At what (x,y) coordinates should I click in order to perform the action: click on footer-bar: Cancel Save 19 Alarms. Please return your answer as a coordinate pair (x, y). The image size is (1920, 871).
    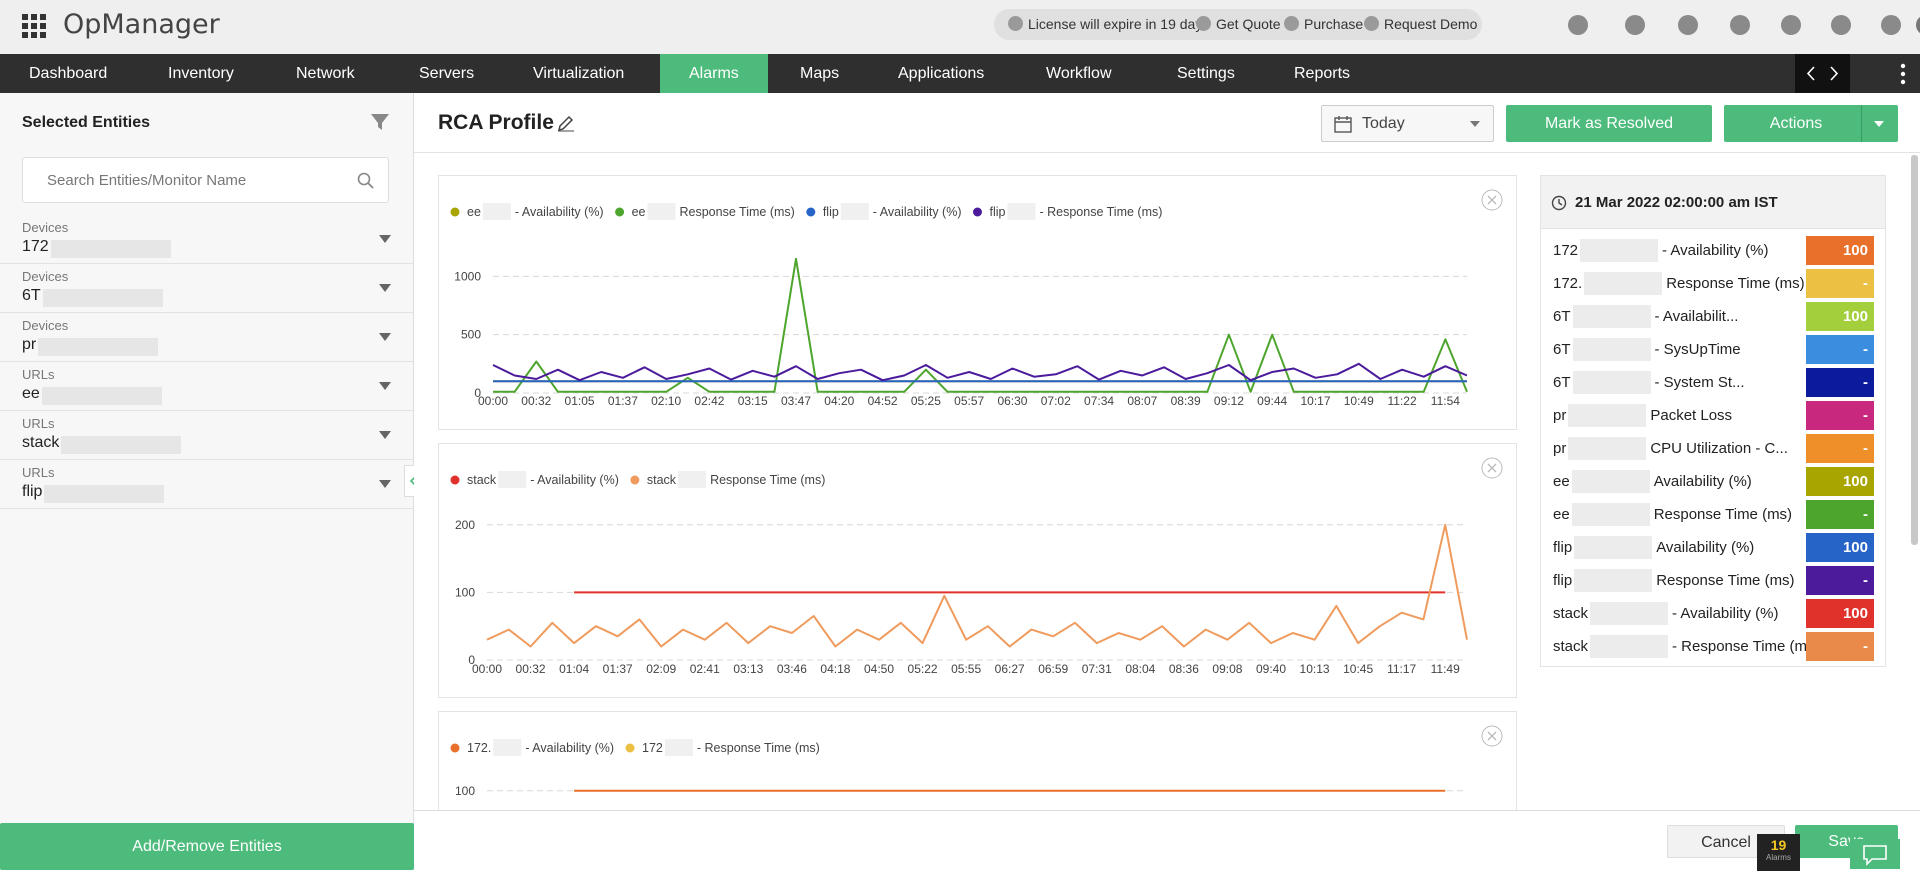
    Looking at the image, I should click on (1167, 840).